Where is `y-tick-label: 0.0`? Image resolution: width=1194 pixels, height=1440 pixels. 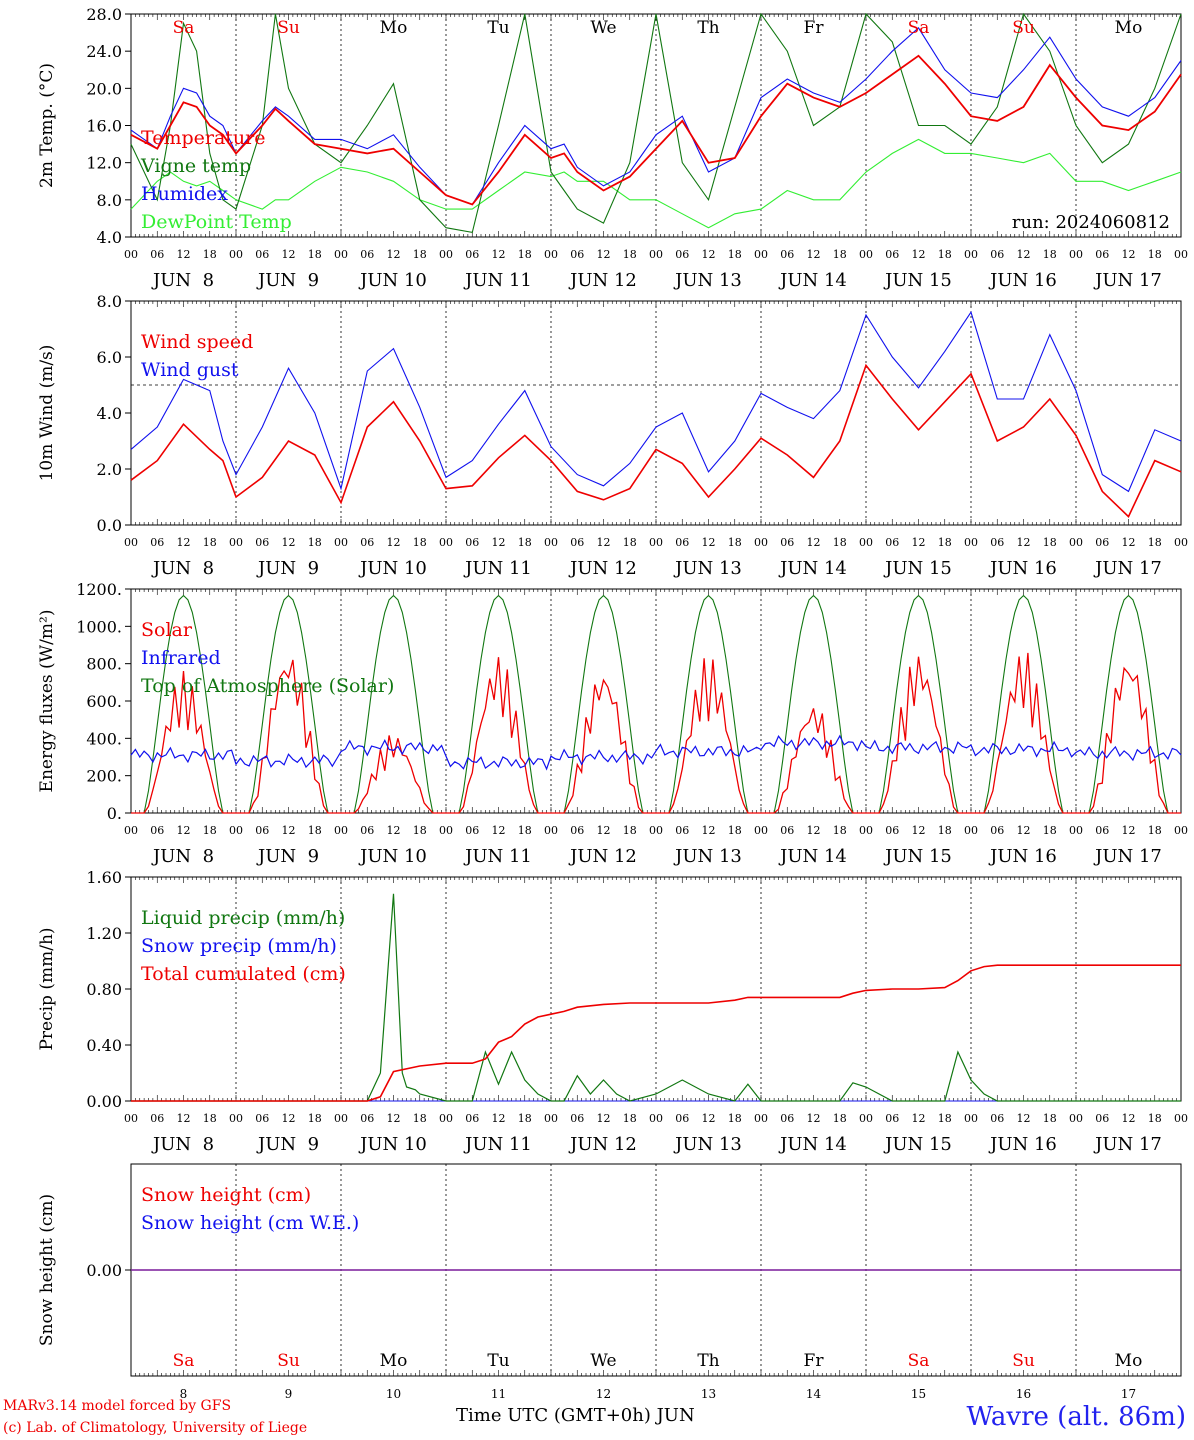
y-tick-label: 0.0 is located at coordinates (109, 525).